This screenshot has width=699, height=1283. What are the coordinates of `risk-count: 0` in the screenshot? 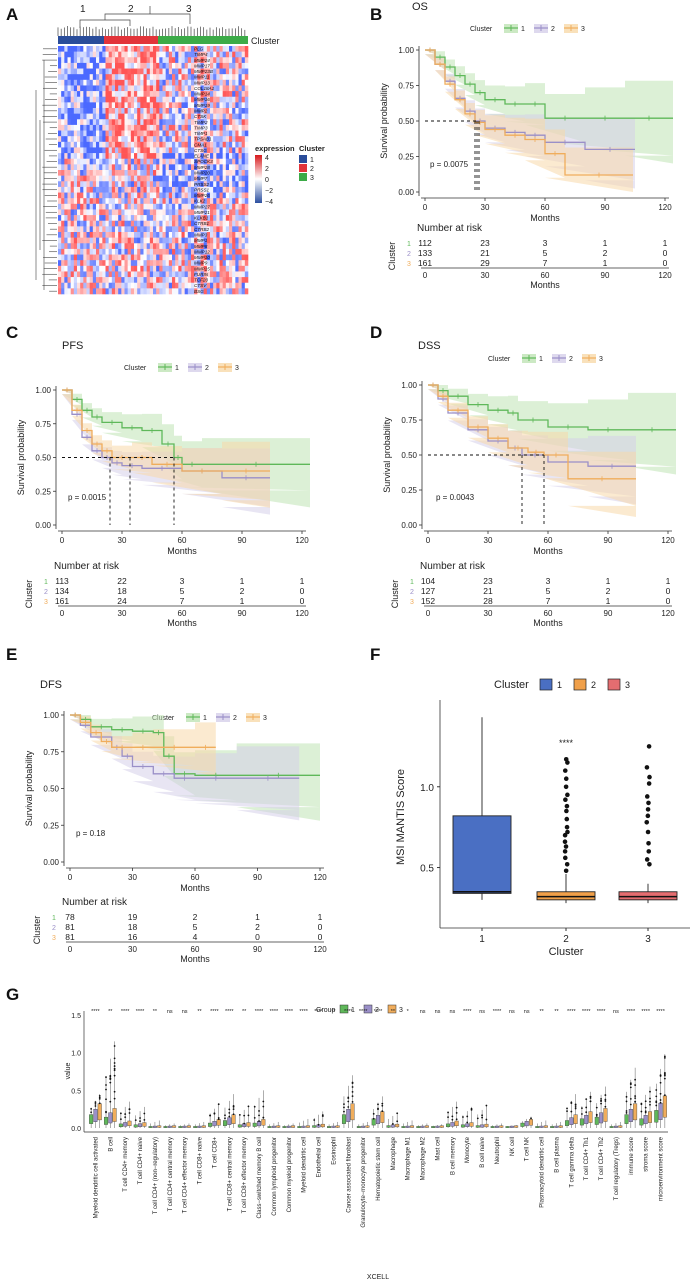 It's located at (665, 253).